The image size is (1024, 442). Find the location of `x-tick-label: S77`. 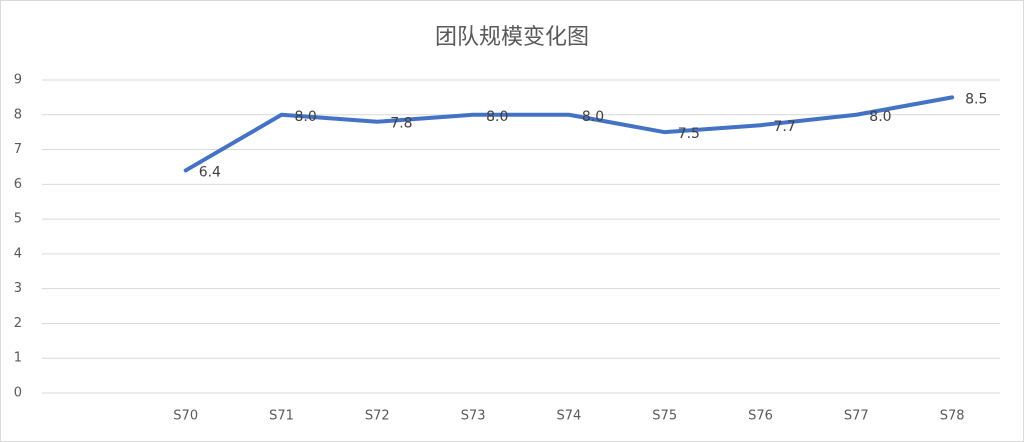

x-tick-label: S77 is located at coordinates (856, 416).